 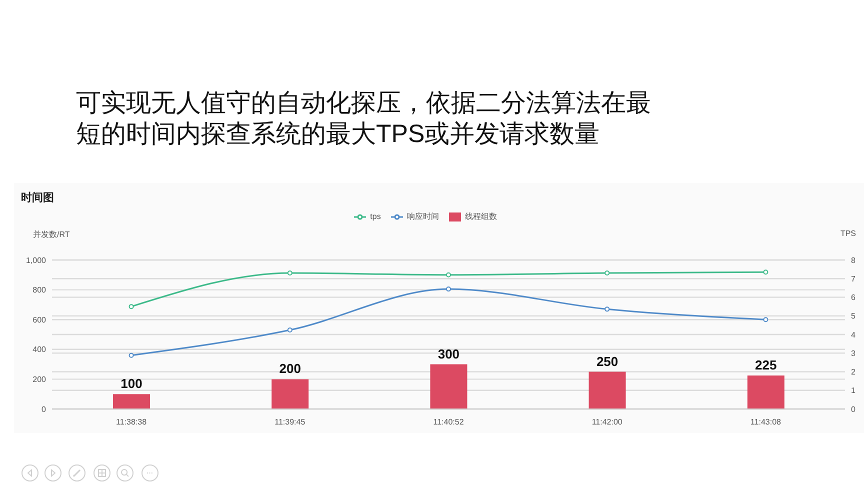 I want to click on y2-tick-label: 1, so click(x=853, y=391).